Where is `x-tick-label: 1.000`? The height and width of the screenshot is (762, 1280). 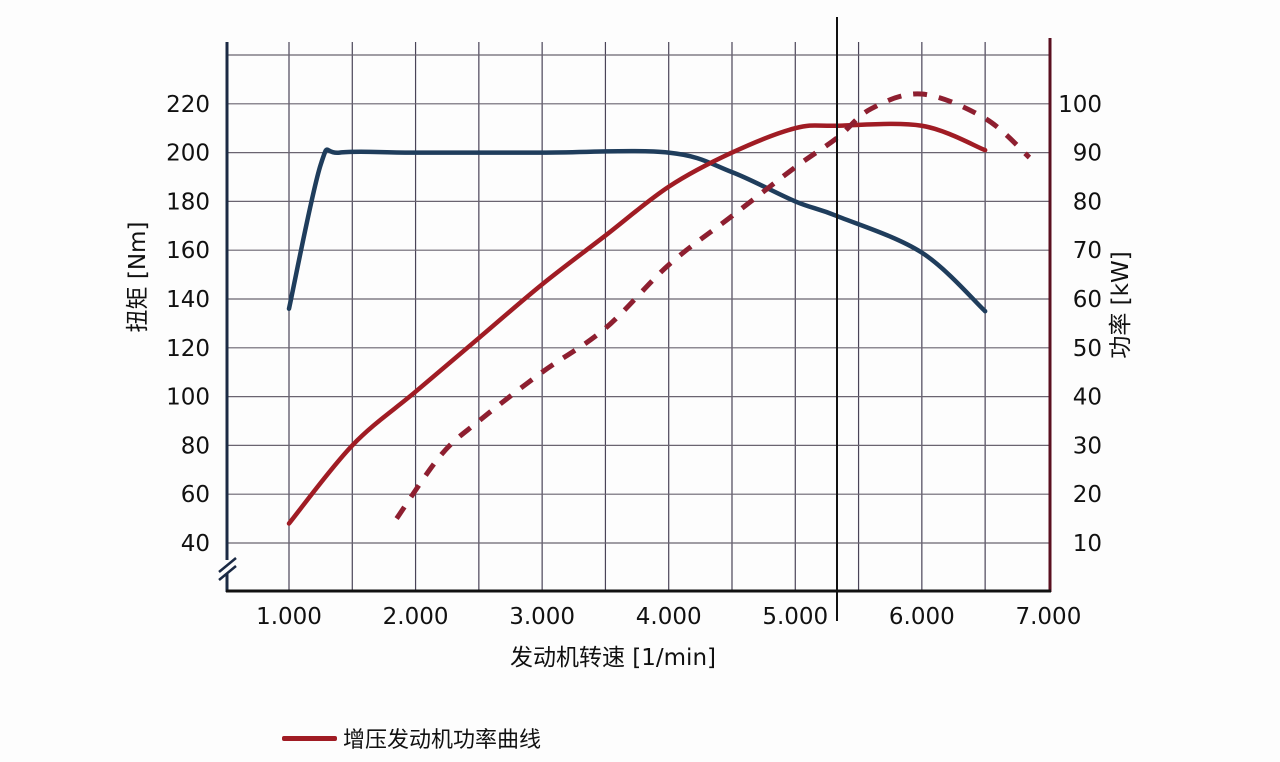
x-tick-label: 1.000 is located at coordinates (289, 617).